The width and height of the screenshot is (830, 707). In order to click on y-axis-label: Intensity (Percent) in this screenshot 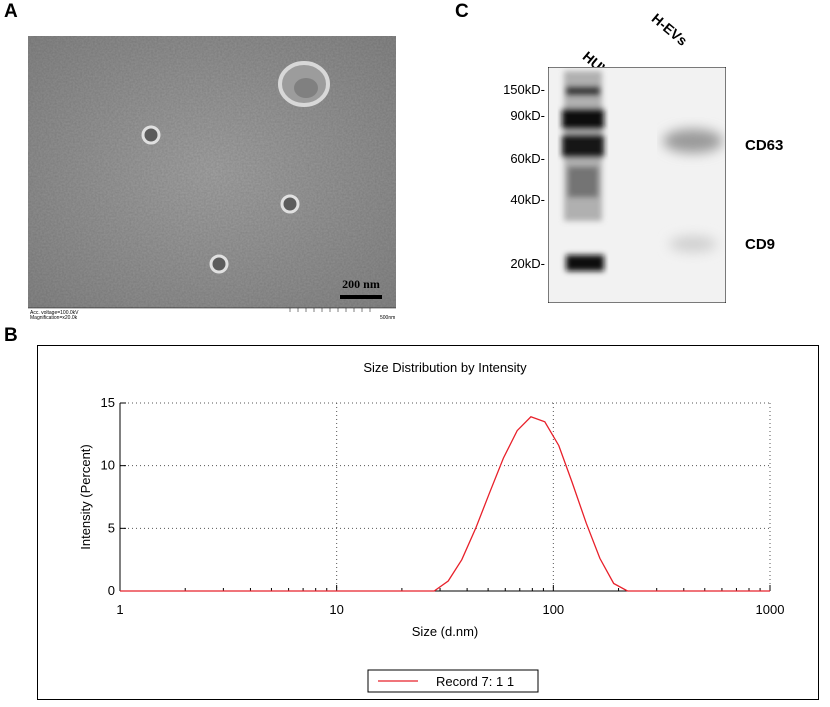, I will do `click(85, 497)`.